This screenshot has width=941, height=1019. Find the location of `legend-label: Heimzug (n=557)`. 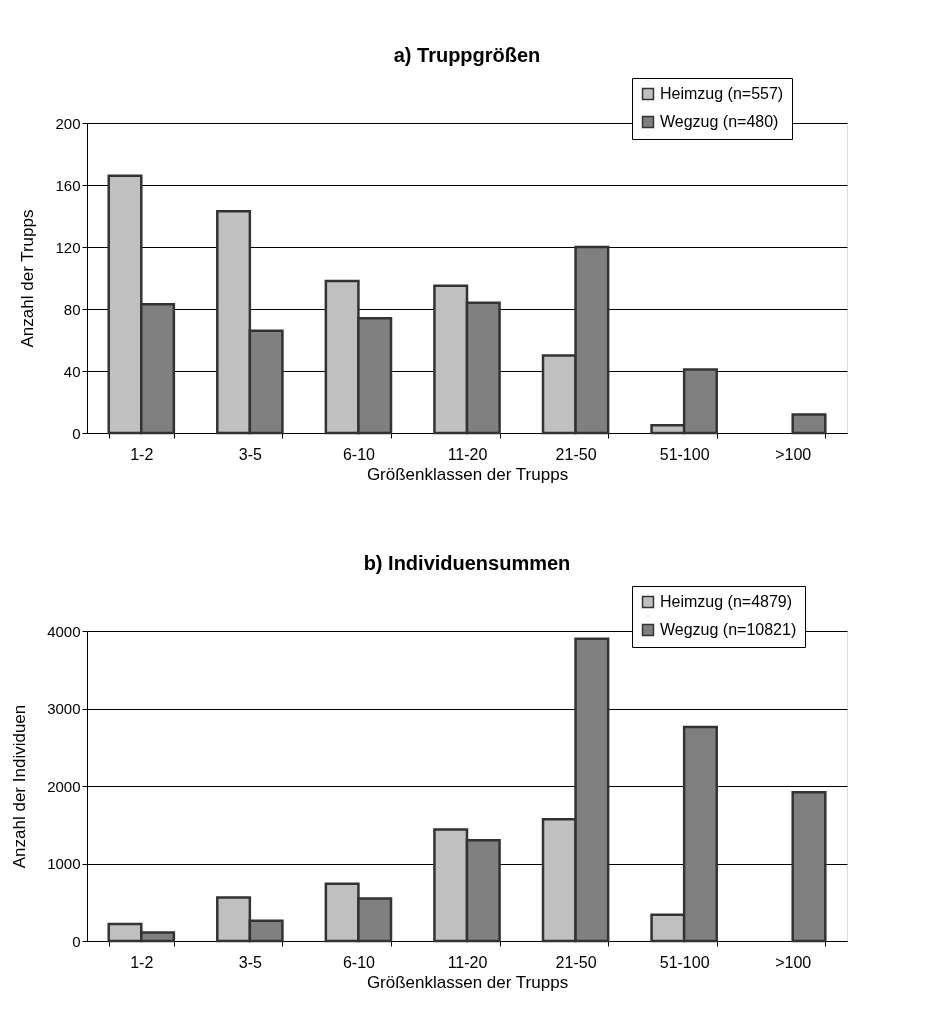

legend-label: Heimzug (n=557) is located at coordinates (722, 93).